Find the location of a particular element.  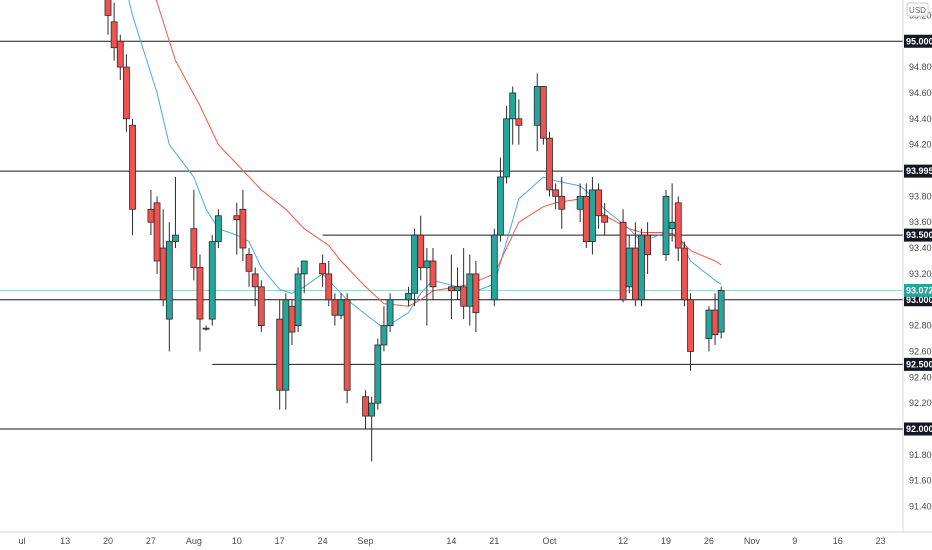

level-badge-label: 93.000 is located at coordinates (919, 300).